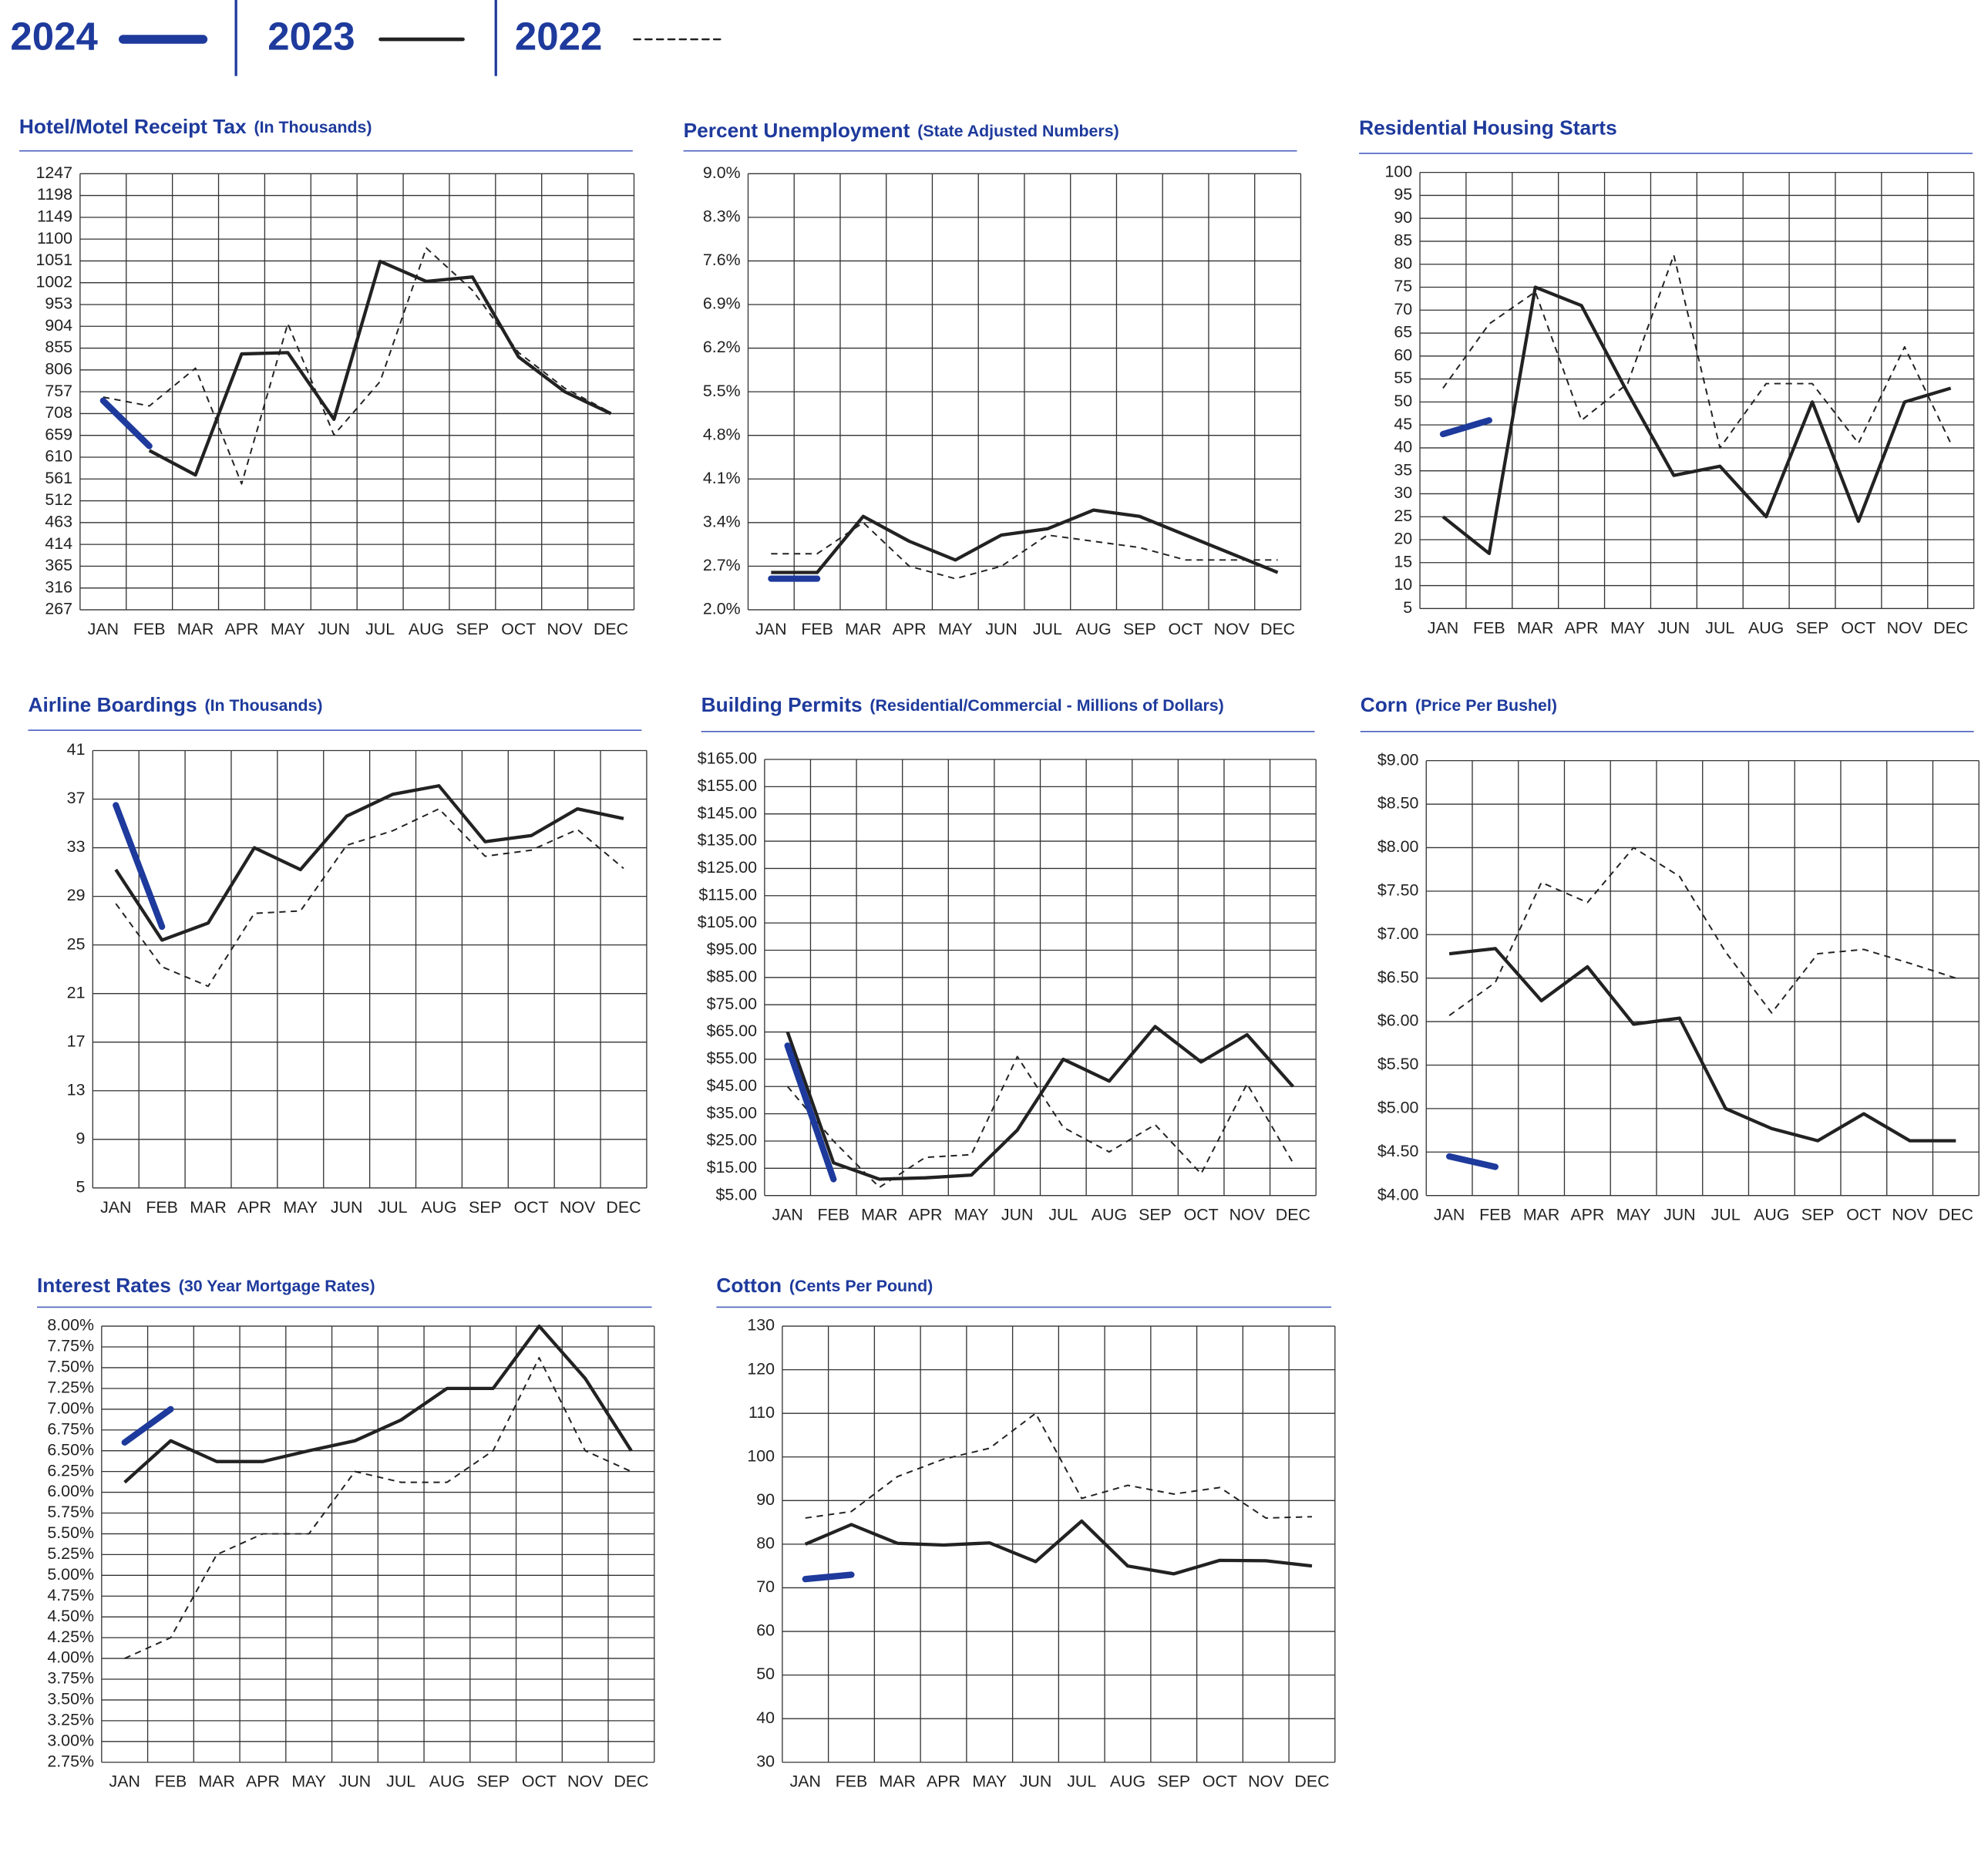 The height and width of the screenshot is (1865, 1988). Describe the element at coordinates (722, 478) in the screenshot. I see `y-tick-label: 4.1%` at that location.